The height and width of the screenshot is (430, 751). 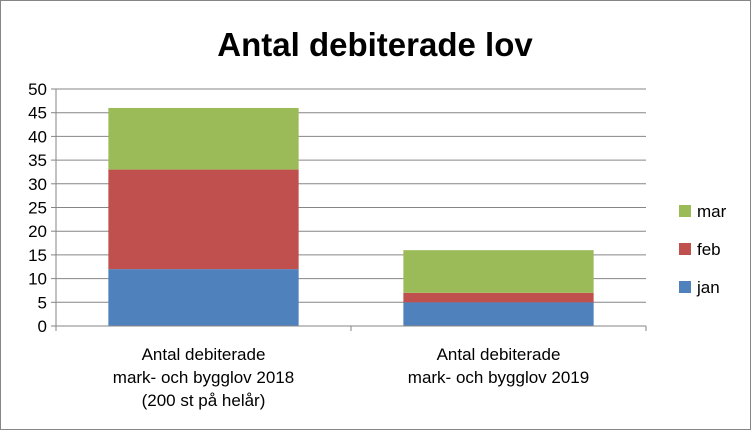 I want to click on y-tick-label: 50, so click(x=37, y=89).